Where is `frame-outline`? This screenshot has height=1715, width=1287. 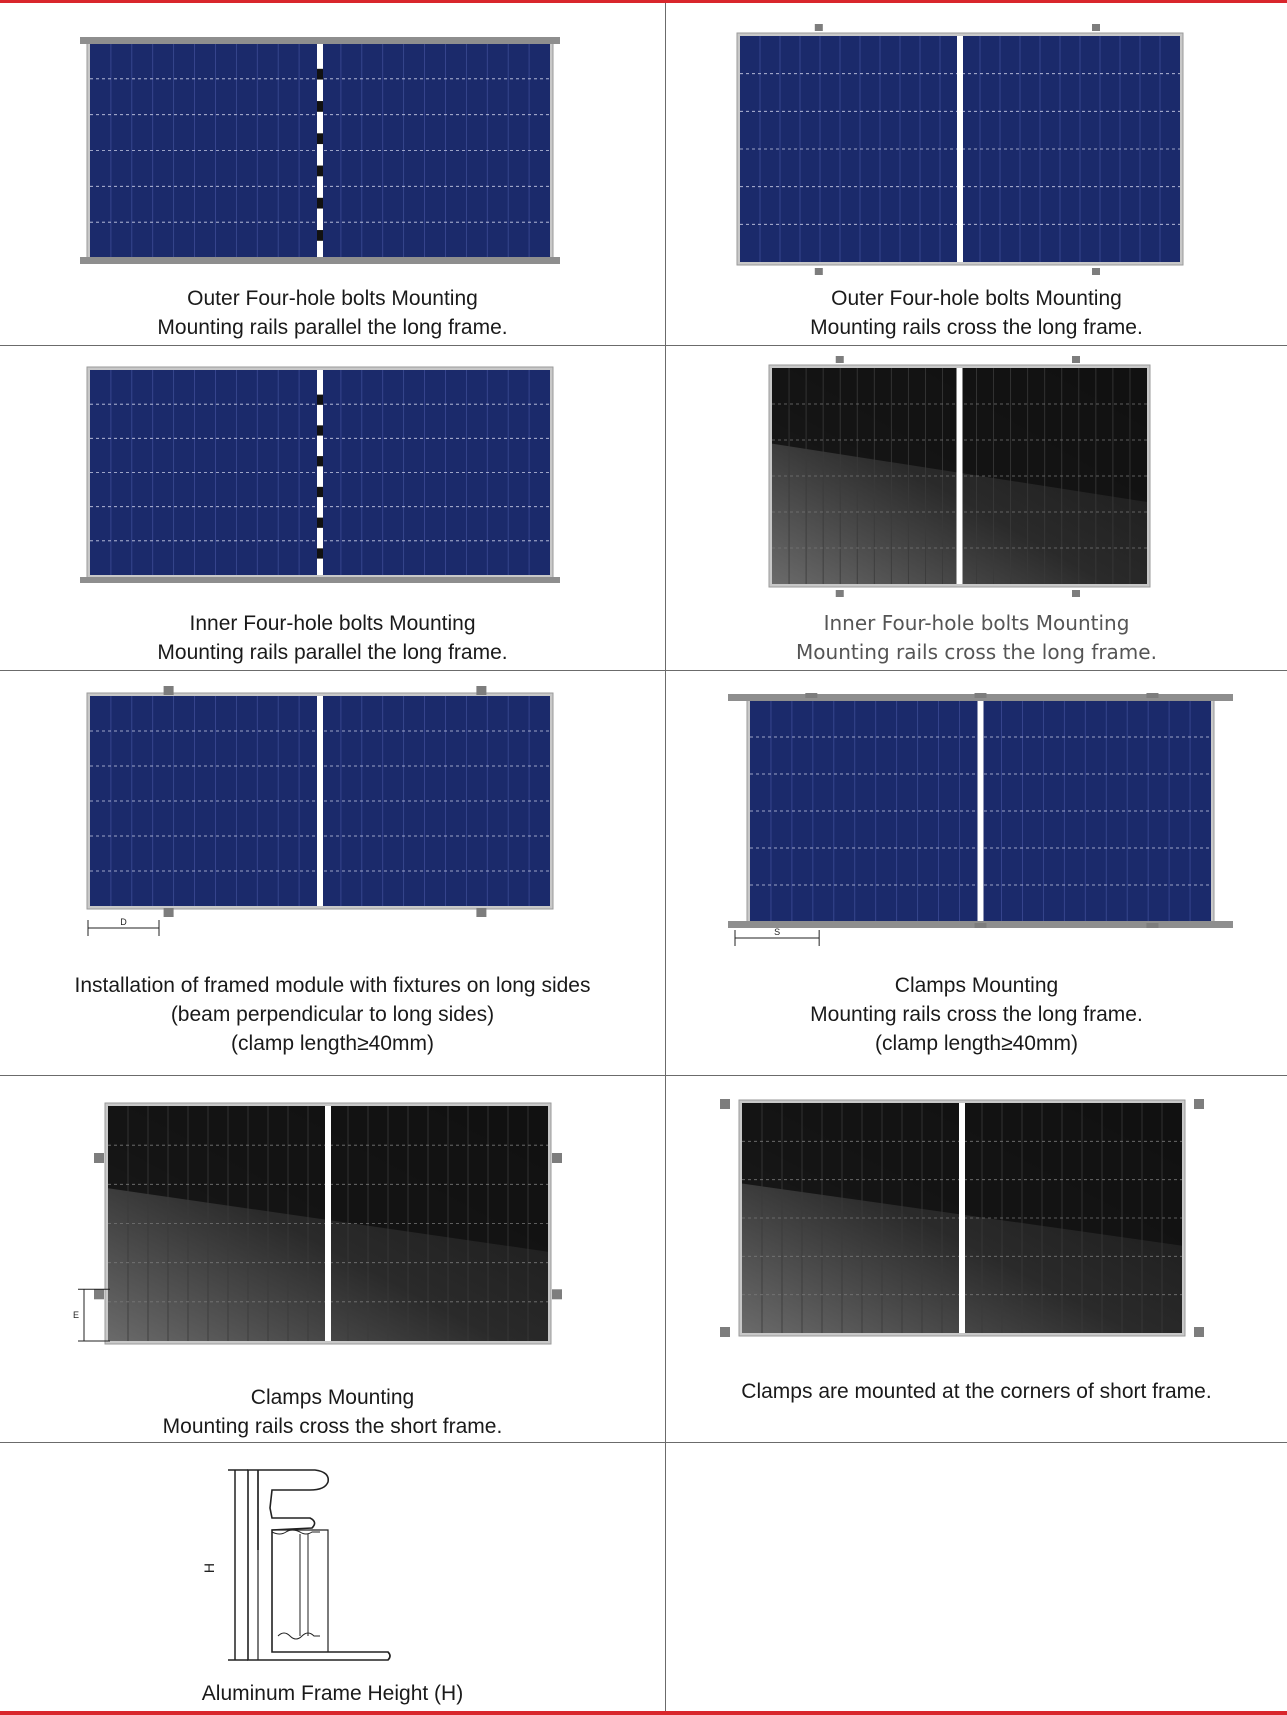 frame-outline is located at coordinates (319, 1565).